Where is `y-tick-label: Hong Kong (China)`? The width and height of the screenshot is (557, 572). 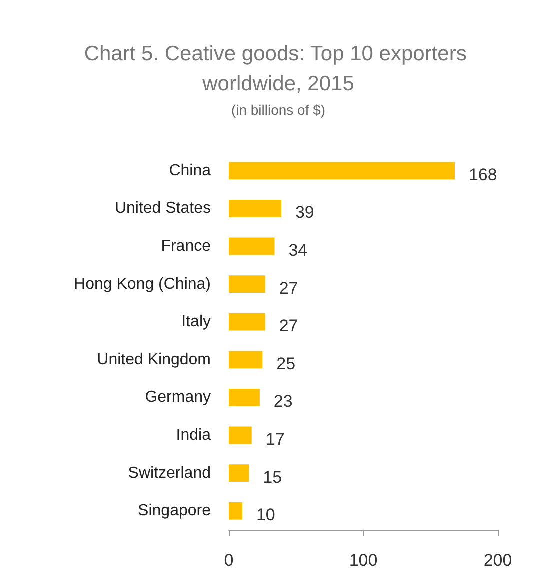 y-tick-label: Hong Kong (China) is located at coordinates (142, 284).